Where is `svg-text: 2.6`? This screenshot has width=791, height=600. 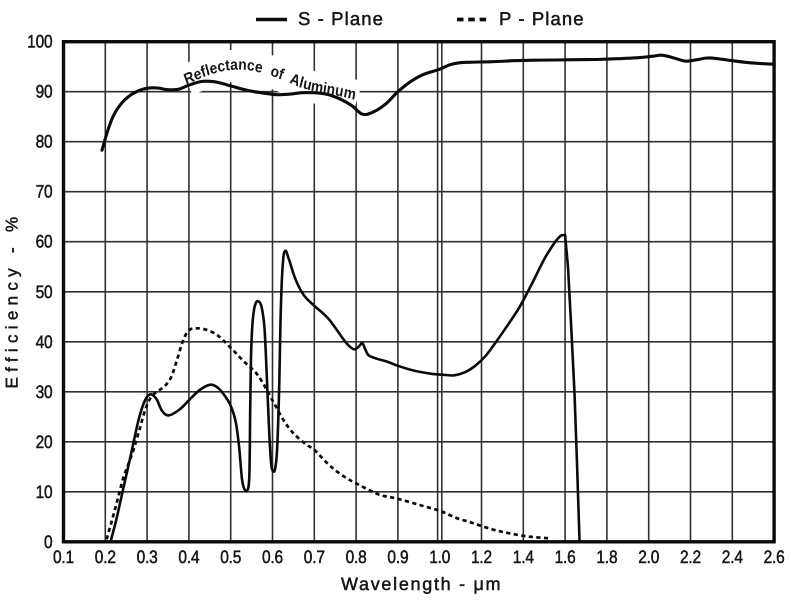
svg-text: 2.6 is located at coordinates (774, 557).